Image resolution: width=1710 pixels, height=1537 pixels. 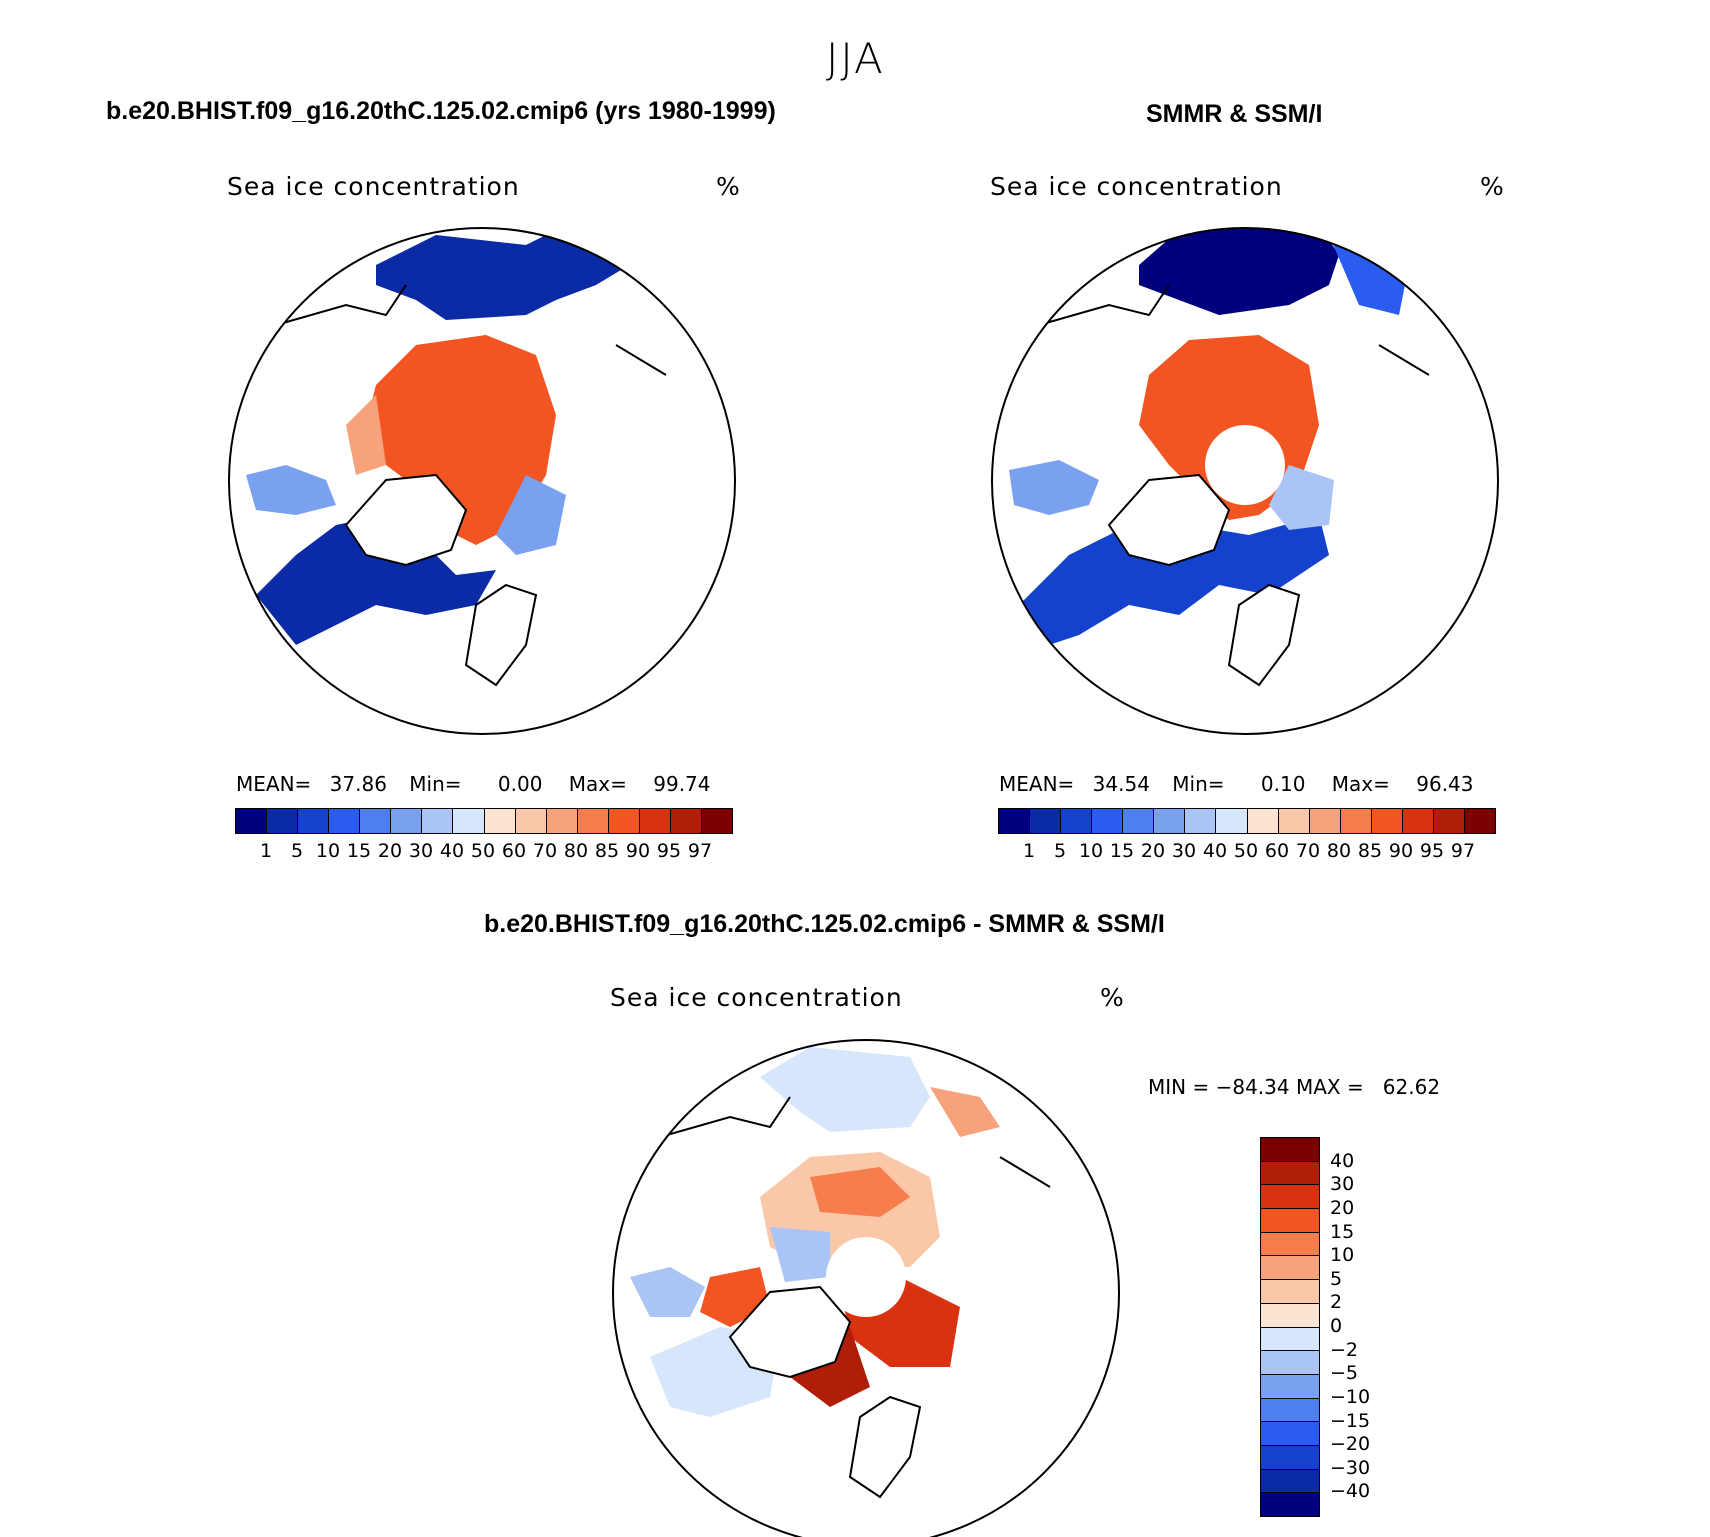 I want to click on min-value: 0.10, so click(x=1283, y=784).